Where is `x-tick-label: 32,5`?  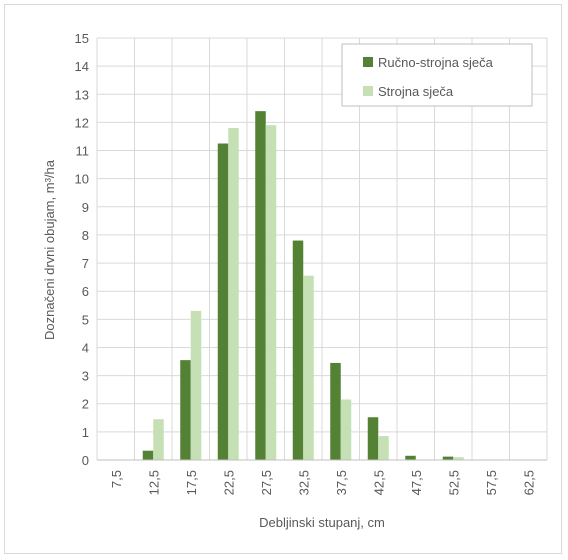 x-tick-label: 32,5 is located at coordinates (303, 482).